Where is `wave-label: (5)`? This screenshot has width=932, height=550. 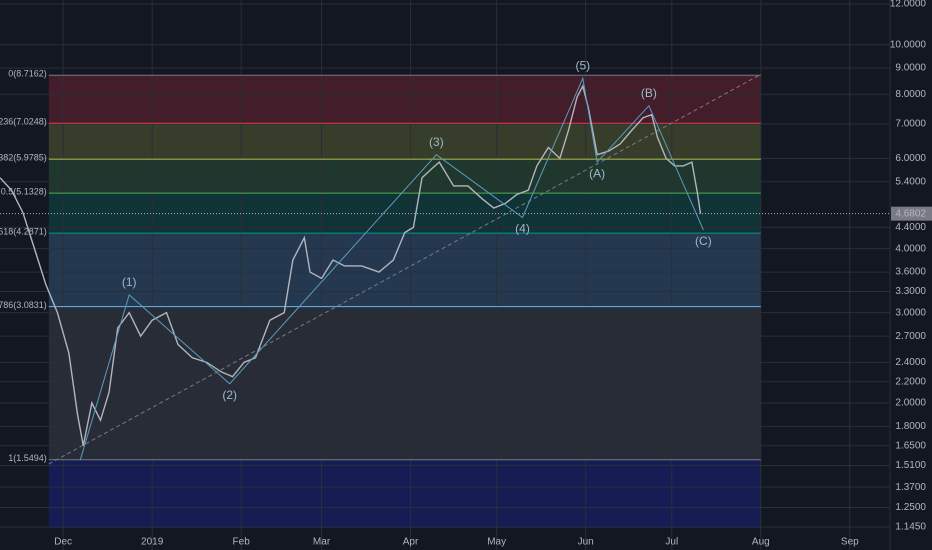 wave-label: (5) is located at coordinates (582, 65).